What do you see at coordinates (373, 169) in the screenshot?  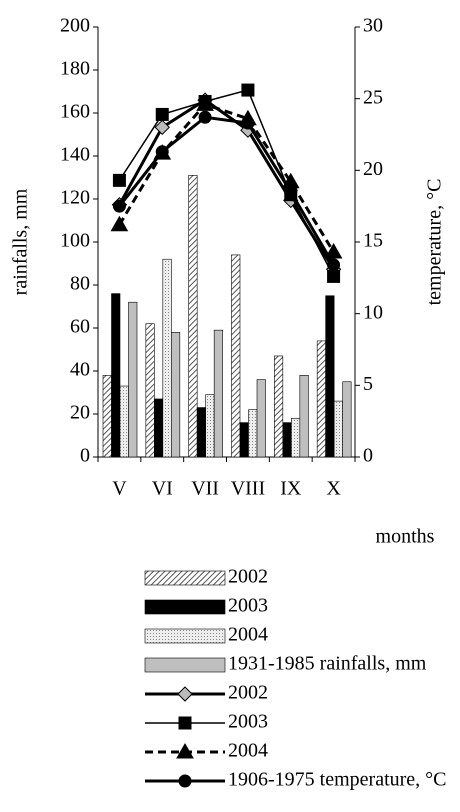 I see `y2-tick-label: 20` at bounding box center [373, 169].